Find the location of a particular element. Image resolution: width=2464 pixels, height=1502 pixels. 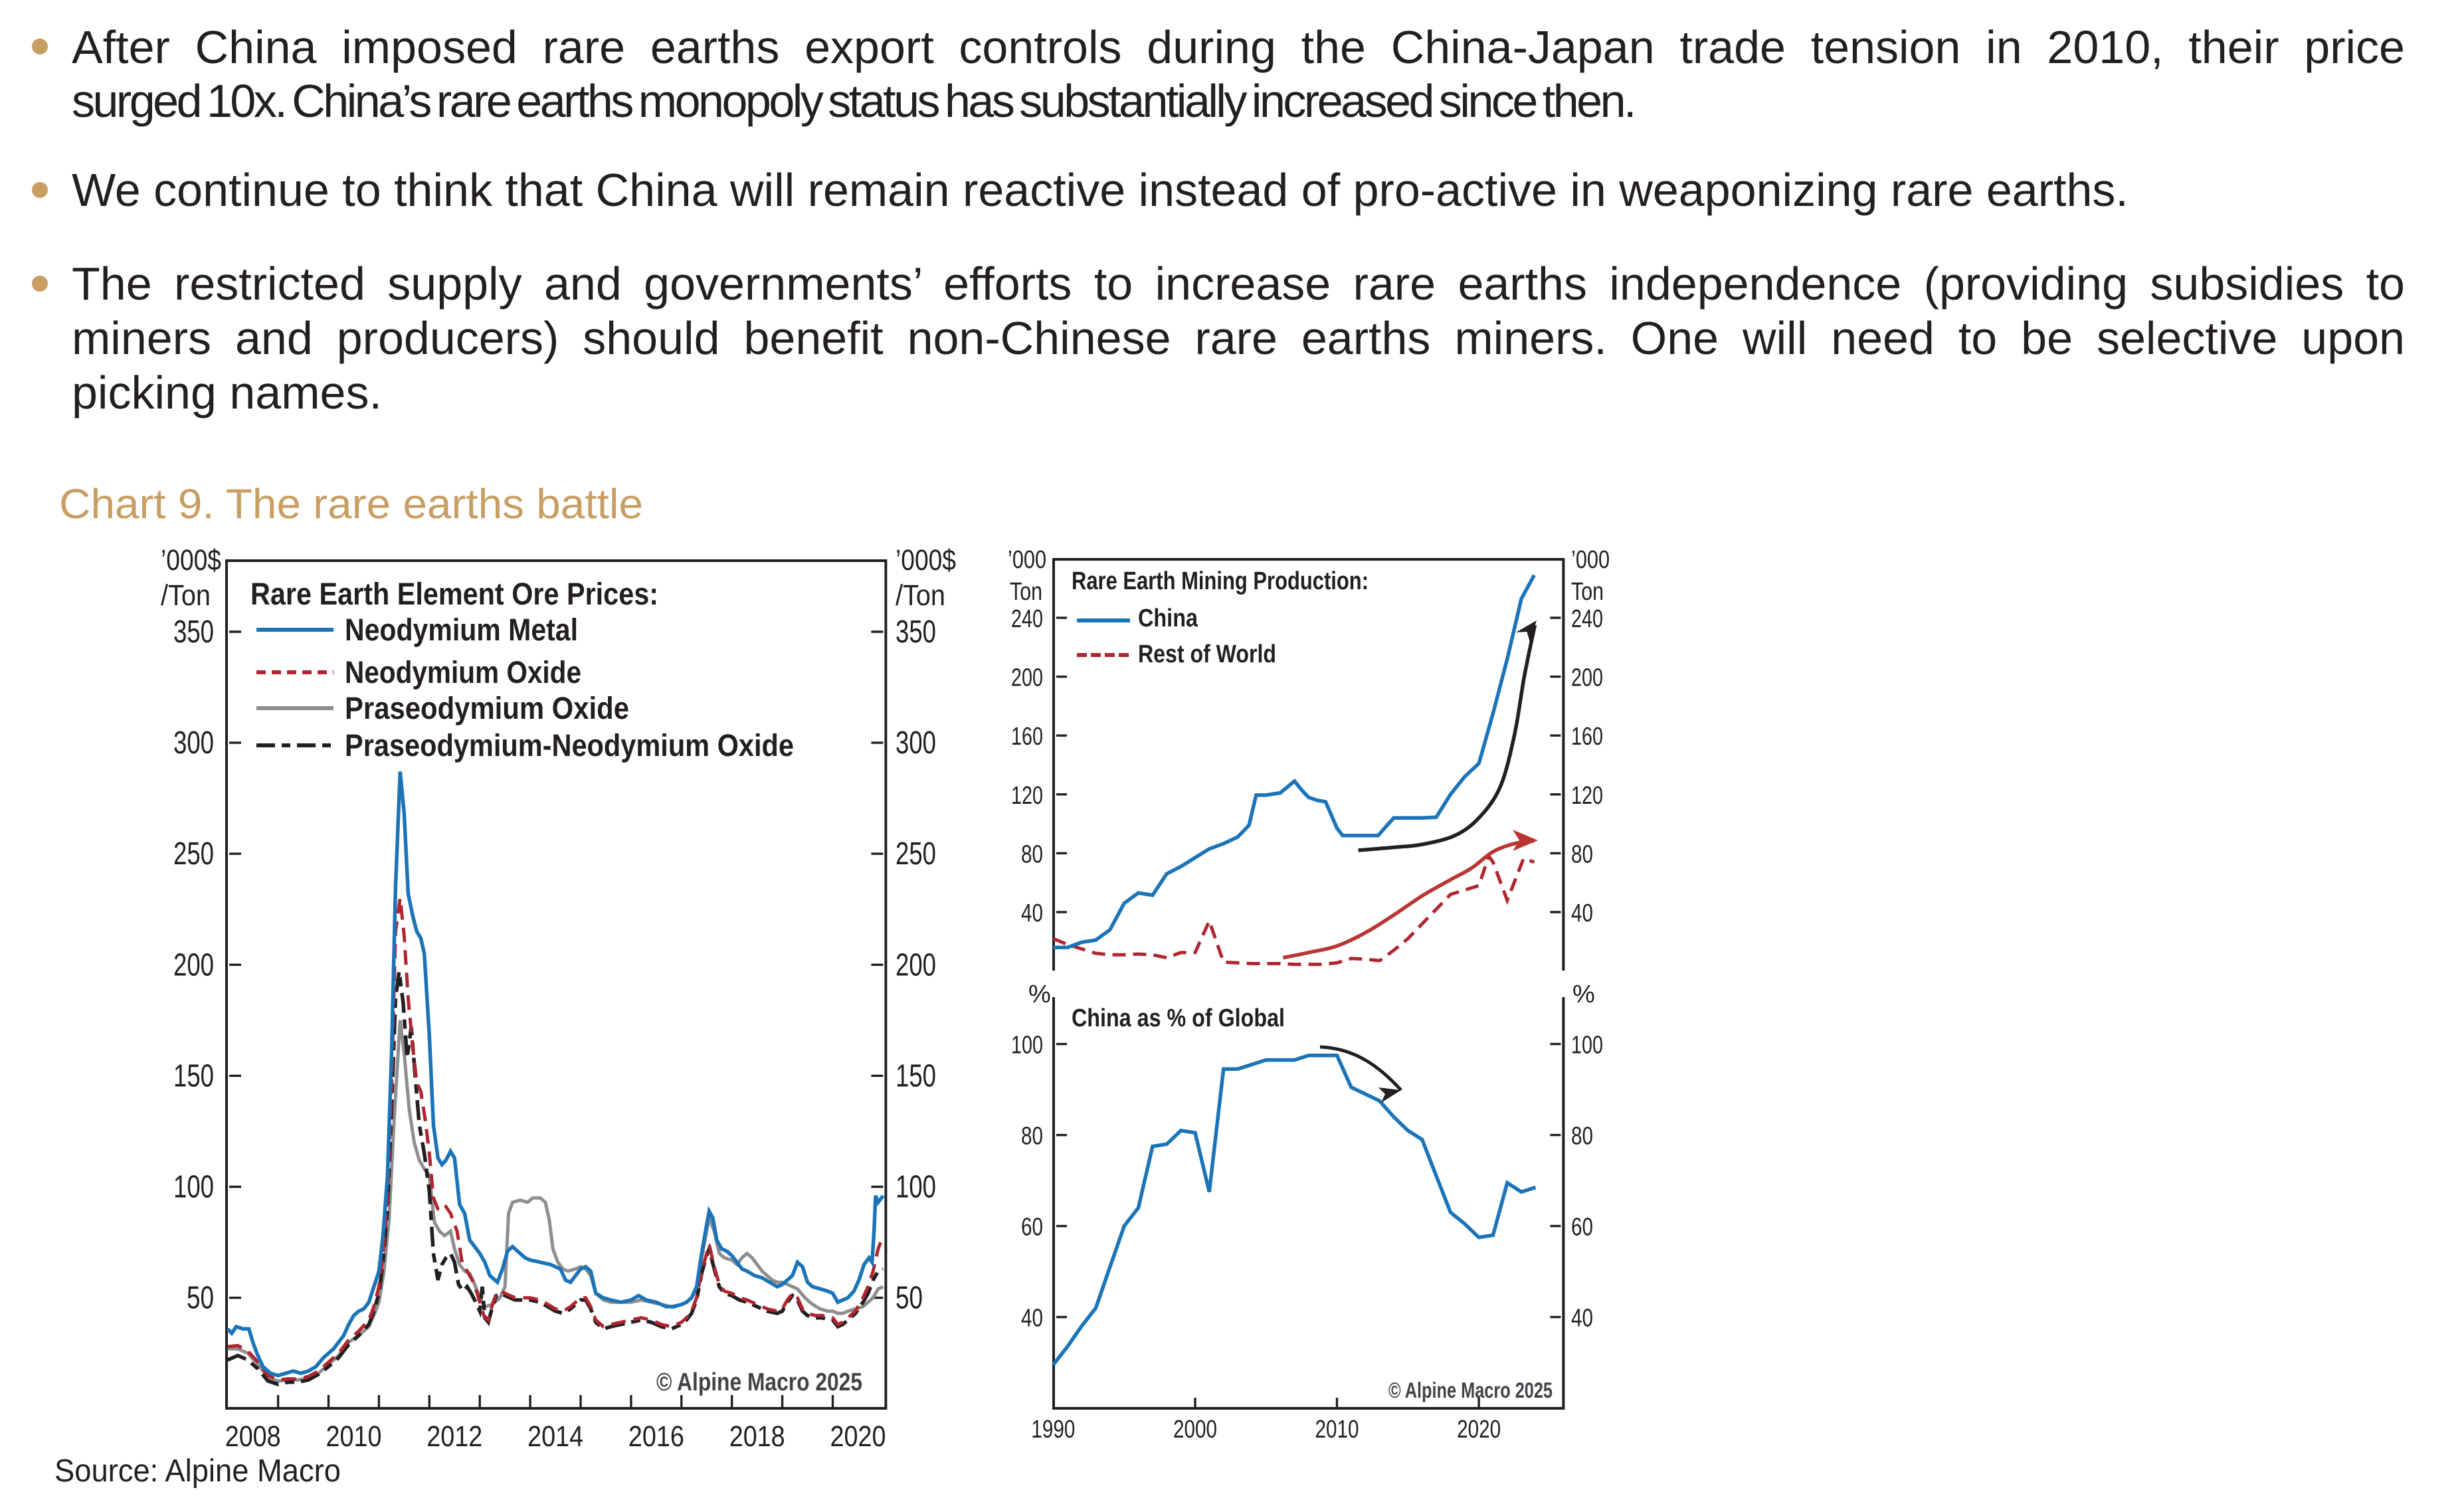

svg-text: Praseodymium-Neodymium Oxide is located at coordinates (569, 745).